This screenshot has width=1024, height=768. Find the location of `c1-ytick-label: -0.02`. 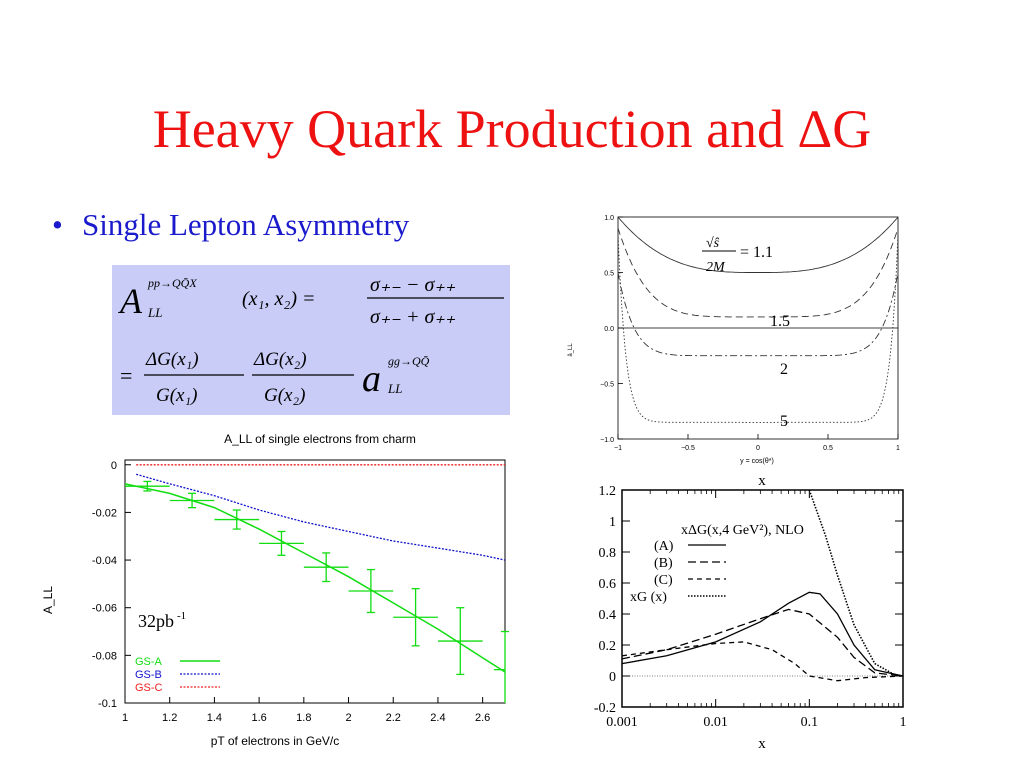

c1-ytick-label: -0.02 is located at coordinates (104, 513).